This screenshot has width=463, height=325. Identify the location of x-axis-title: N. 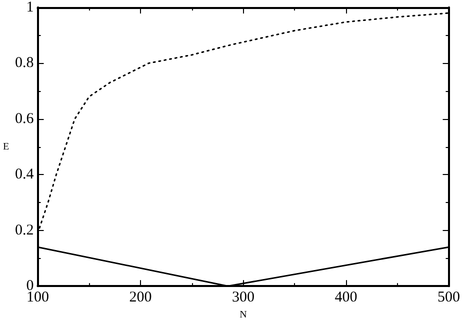
(243, 315).